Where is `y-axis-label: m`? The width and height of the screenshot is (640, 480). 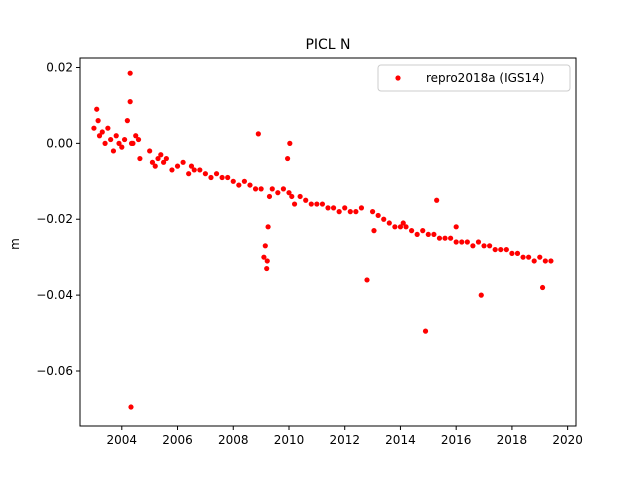 y-axis-label: m is located at coordinates (15, 244).